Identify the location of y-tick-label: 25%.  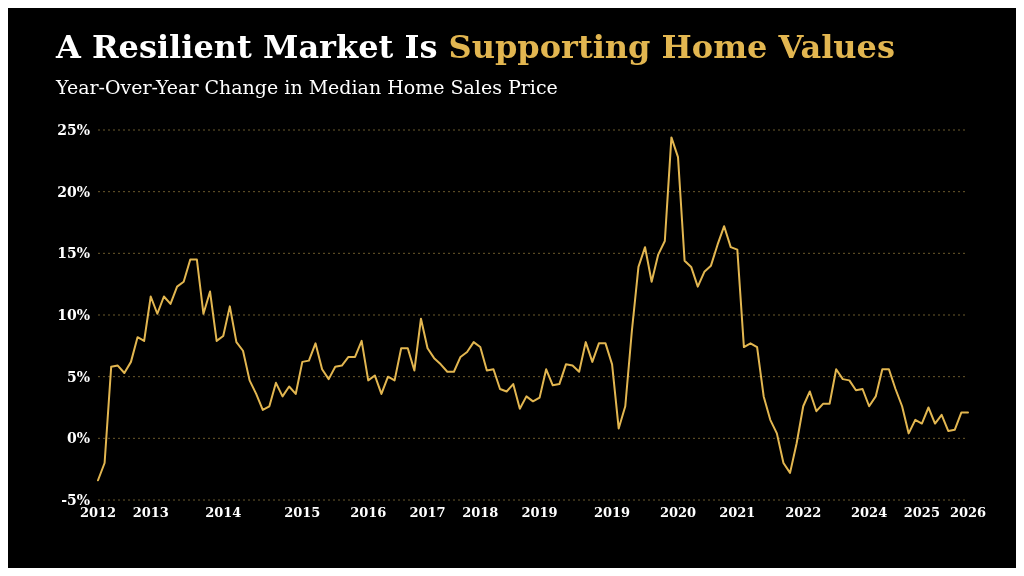
(73, 129).